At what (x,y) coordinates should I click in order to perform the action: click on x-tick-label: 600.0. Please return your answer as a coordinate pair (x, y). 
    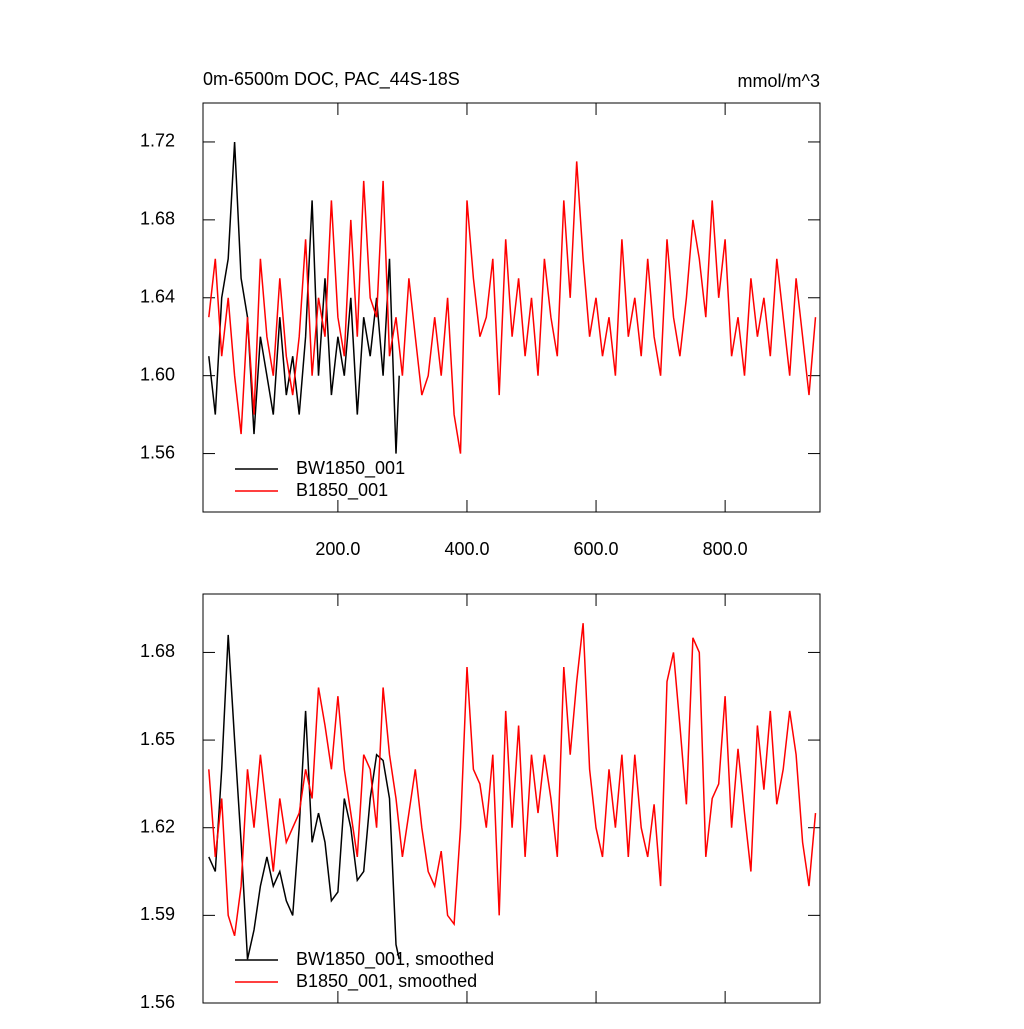
    Looking at the image, I should click on (596, 549).